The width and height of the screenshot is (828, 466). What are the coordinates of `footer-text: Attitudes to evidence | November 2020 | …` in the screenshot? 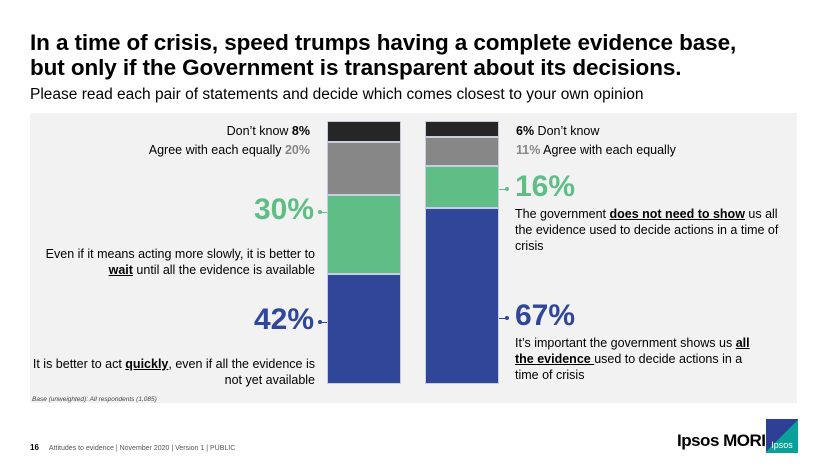 It's located at (142, 448).